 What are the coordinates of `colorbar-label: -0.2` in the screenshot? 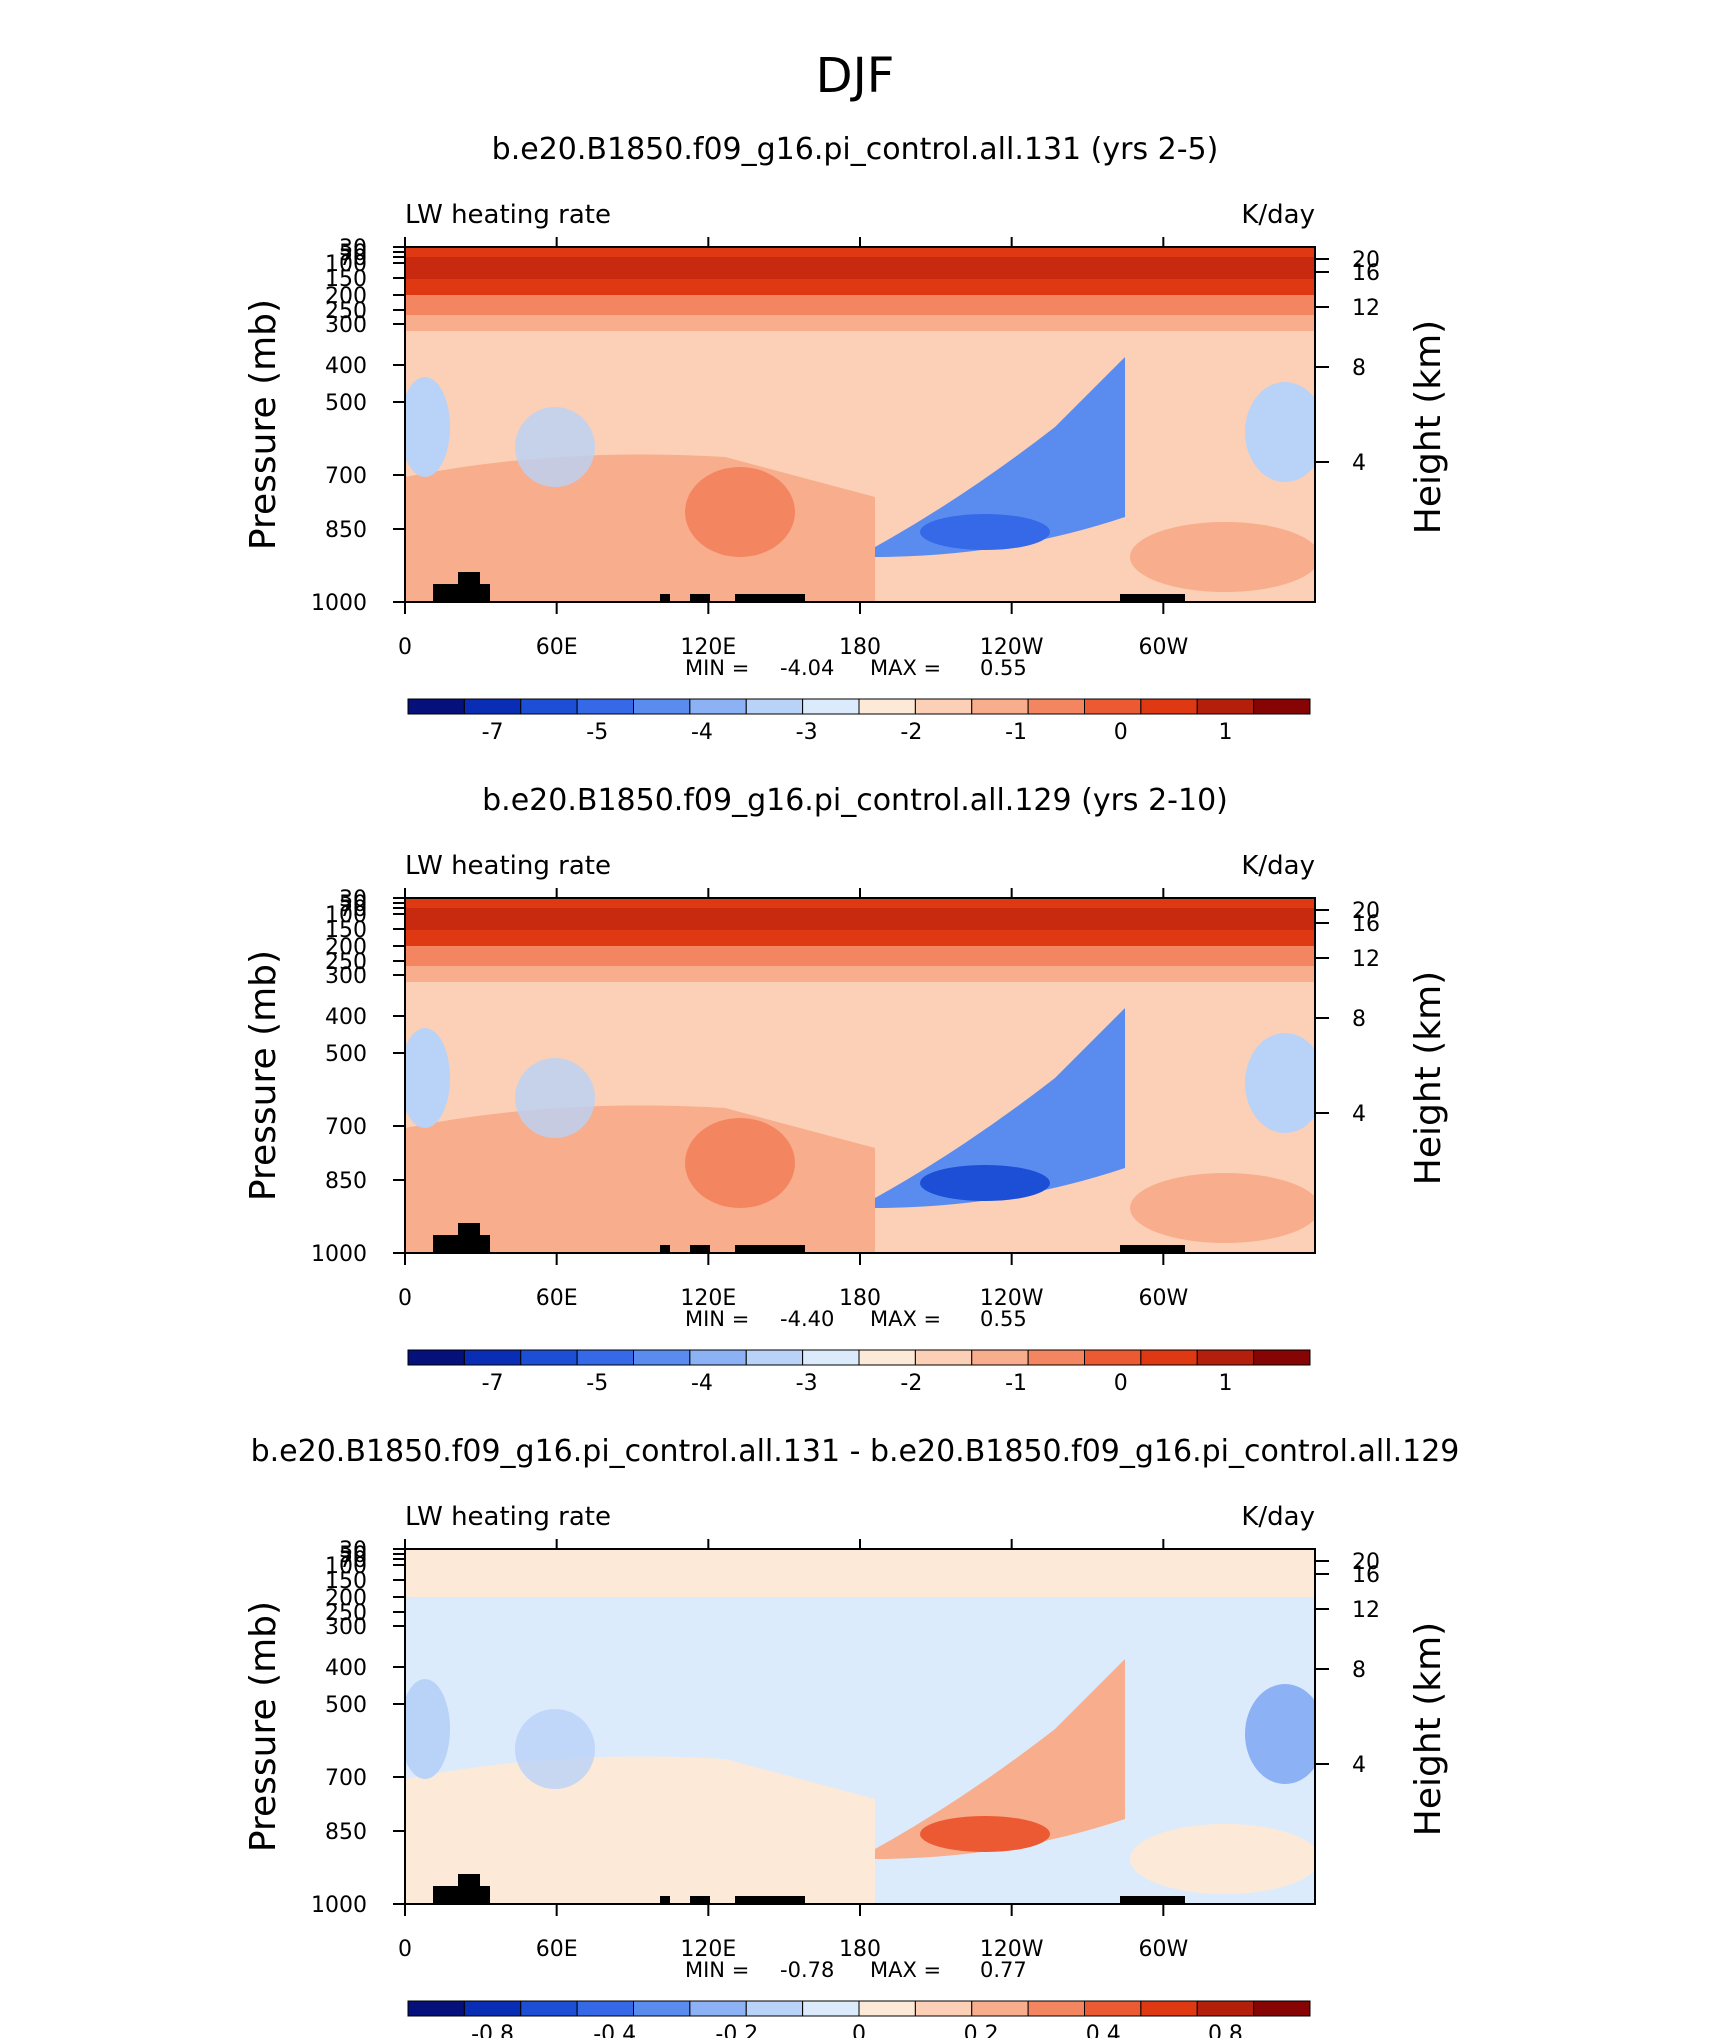 It's located at (736, 2030).